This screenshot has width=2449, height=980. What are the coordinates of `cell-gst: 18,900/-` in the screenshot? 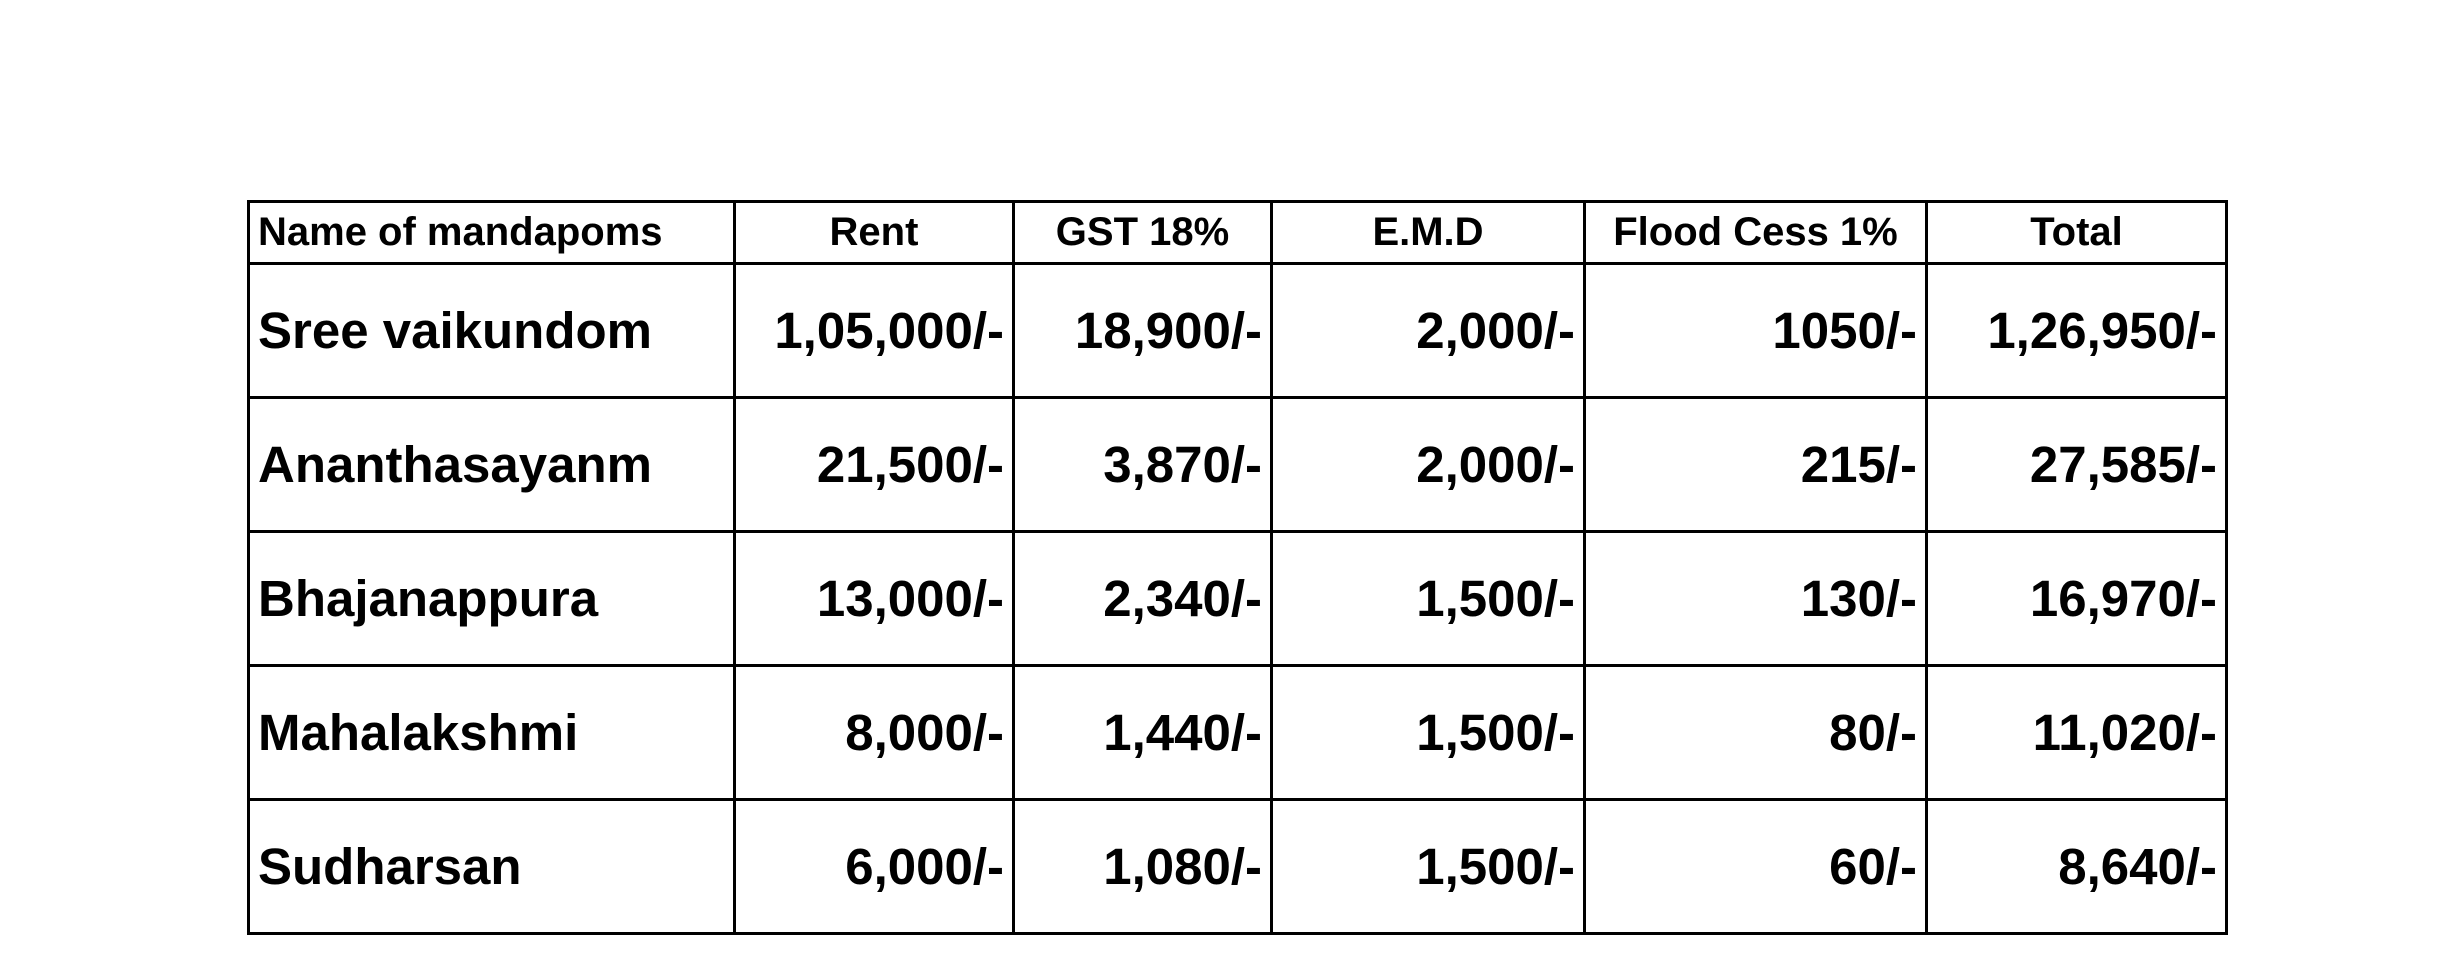 It's located at (1142, 330).